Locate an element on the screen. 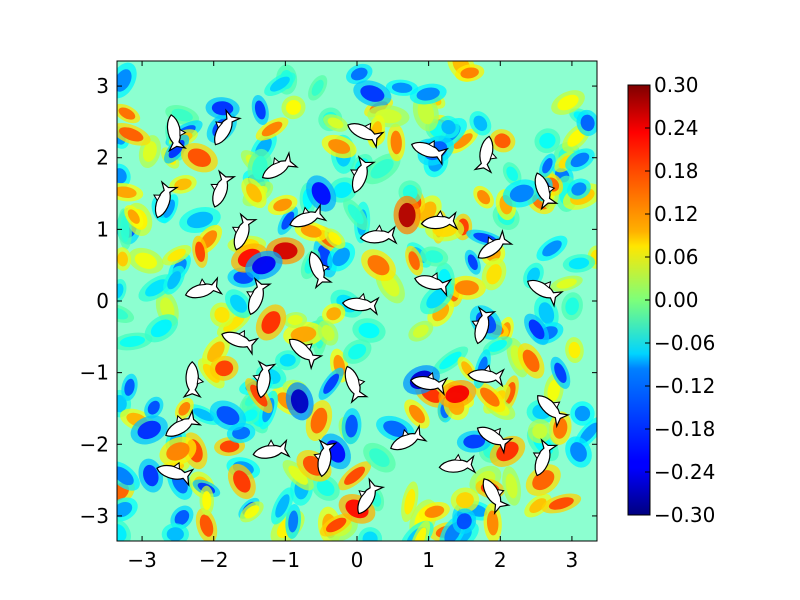  y-tick-label: −2 is located at coordinates (94, 444).